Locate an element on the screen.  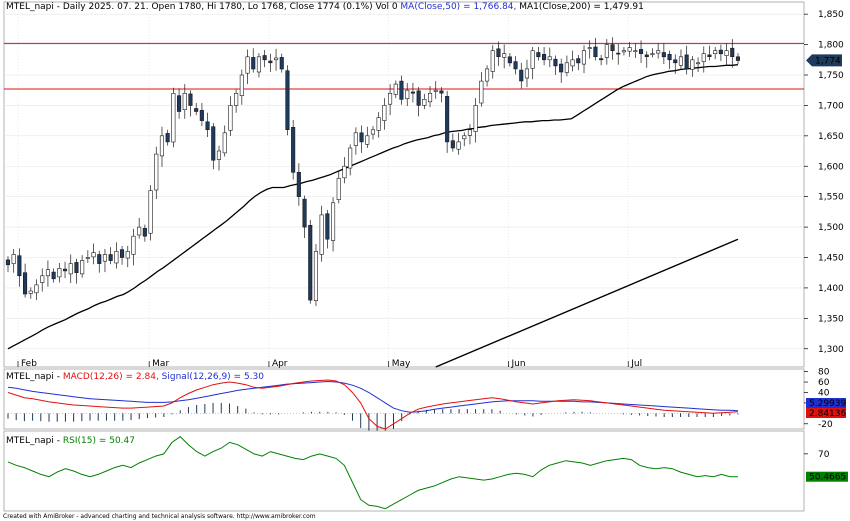
signal-path is located at coordinates (373, 396).